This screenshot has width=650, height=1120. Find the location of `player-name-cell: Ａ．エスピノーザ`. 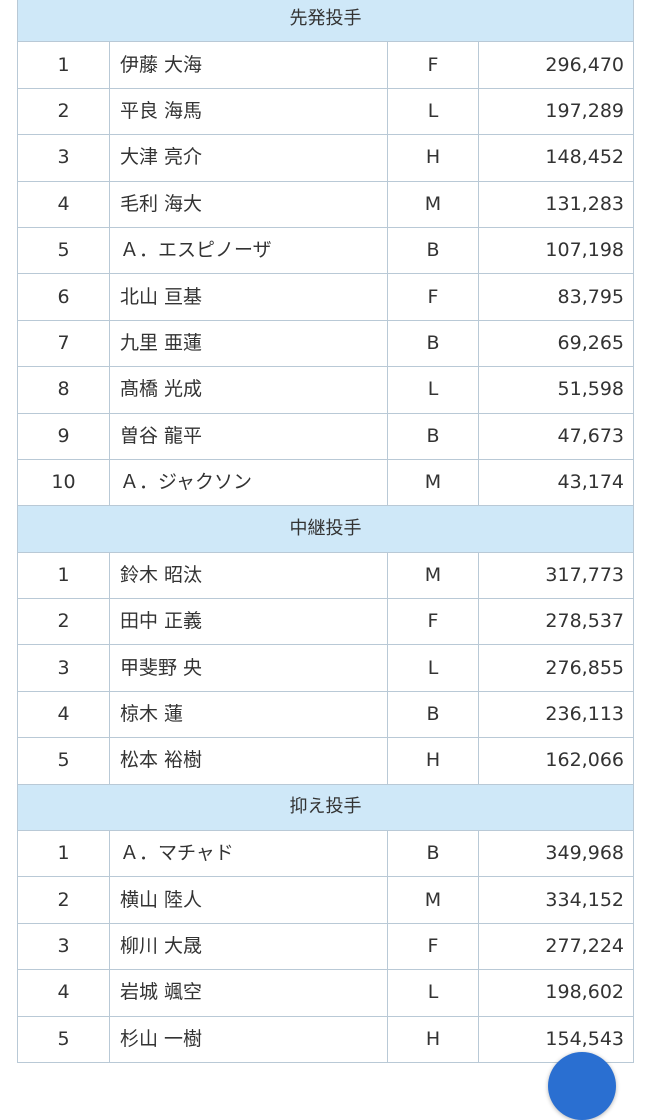

player-name-cell: Ａ．エスピノーザ is located at coordinates (248, 250).